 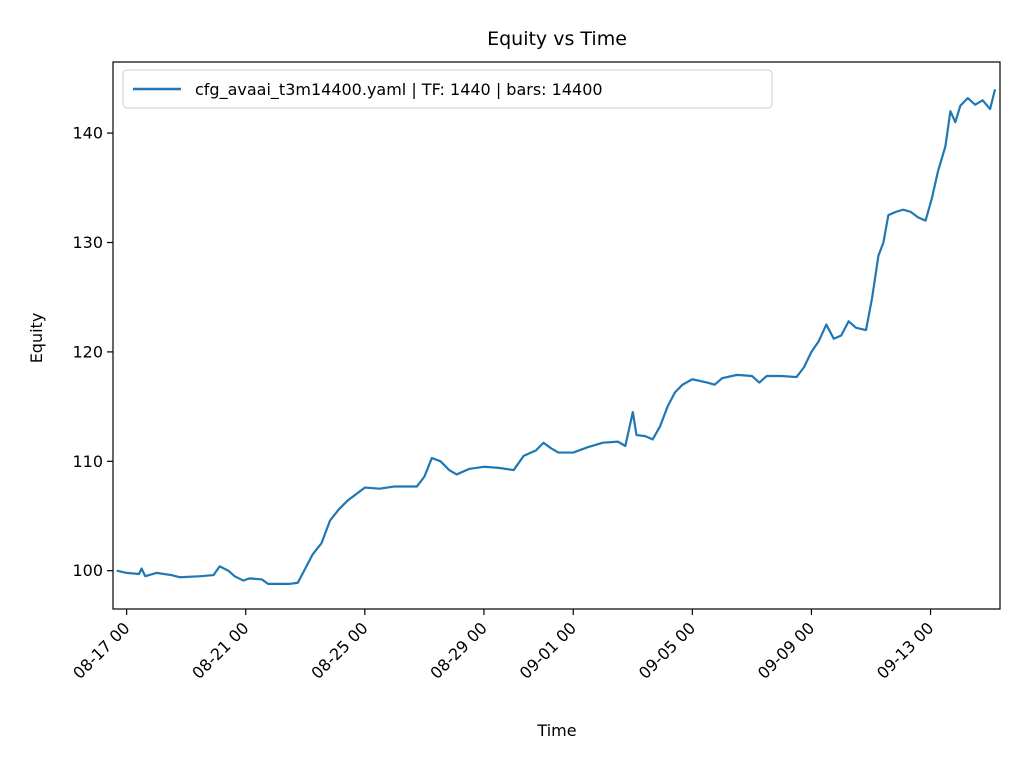 What do you see at coordinates (87, 570) in the screenshot?
I see `y-tick-label: 100` at bounding box center [87, 570].